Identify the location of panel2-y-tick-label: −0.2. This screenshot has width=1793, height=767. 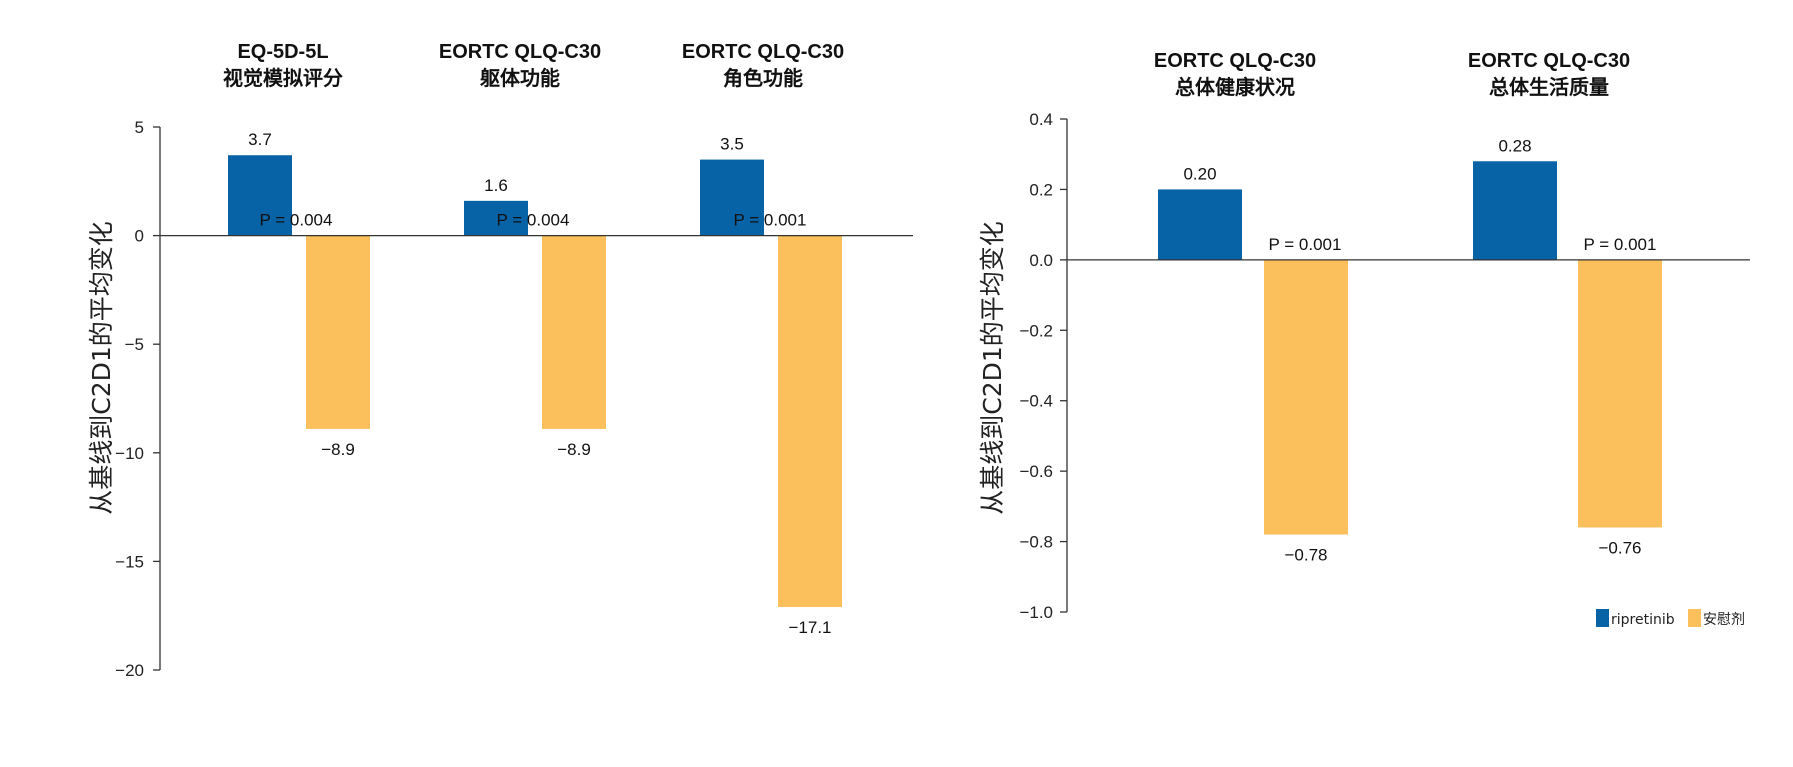
(1036, 330).